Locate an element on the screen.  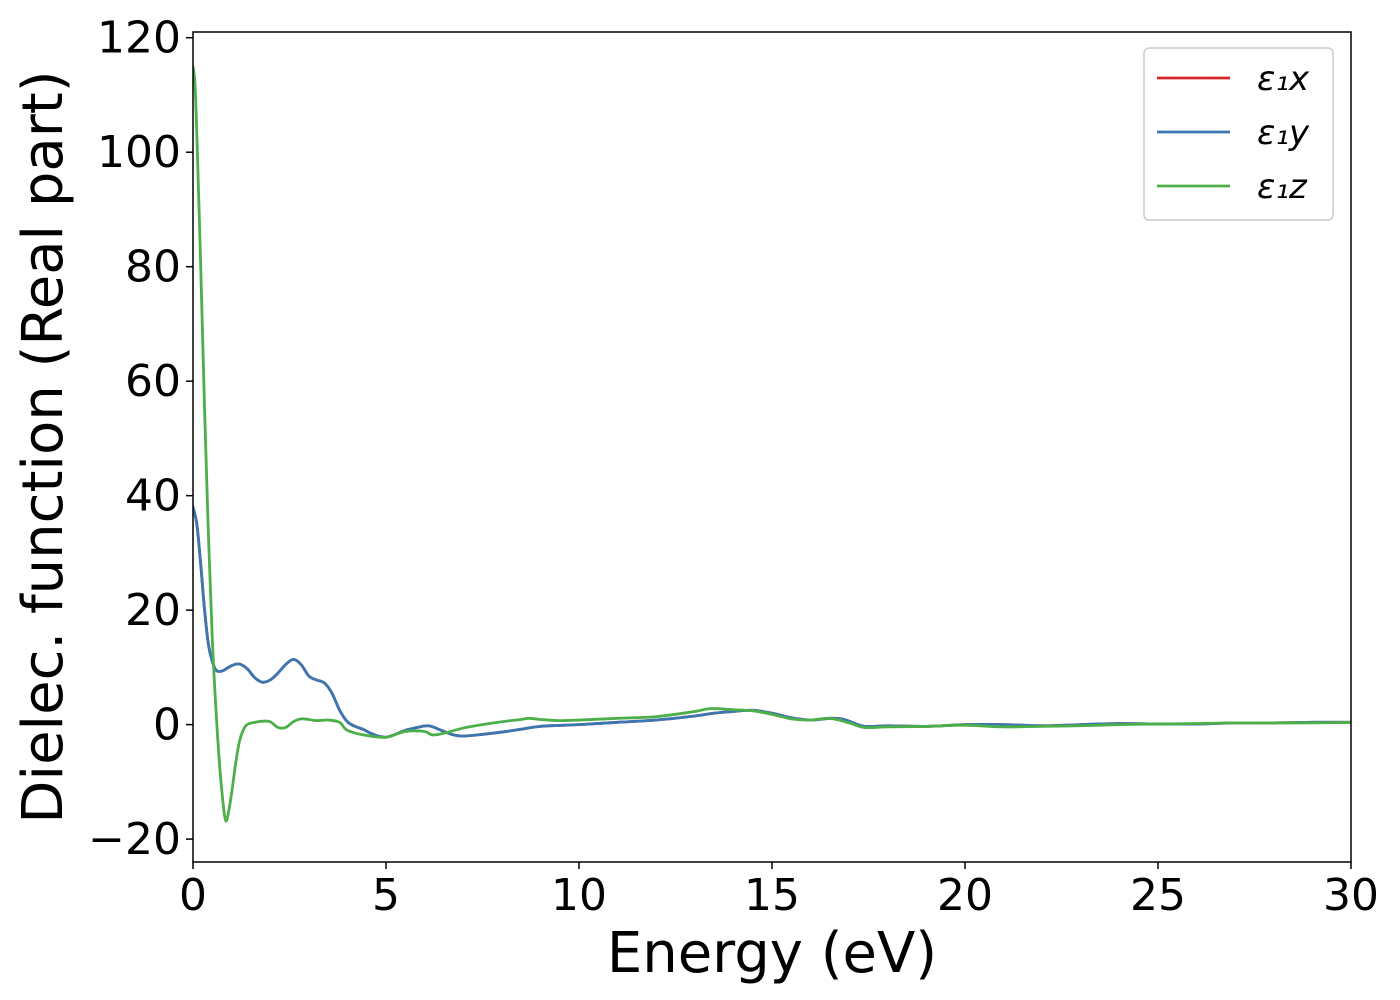
legend-label-3: ε₁z is located at coordinates (1282, 187).